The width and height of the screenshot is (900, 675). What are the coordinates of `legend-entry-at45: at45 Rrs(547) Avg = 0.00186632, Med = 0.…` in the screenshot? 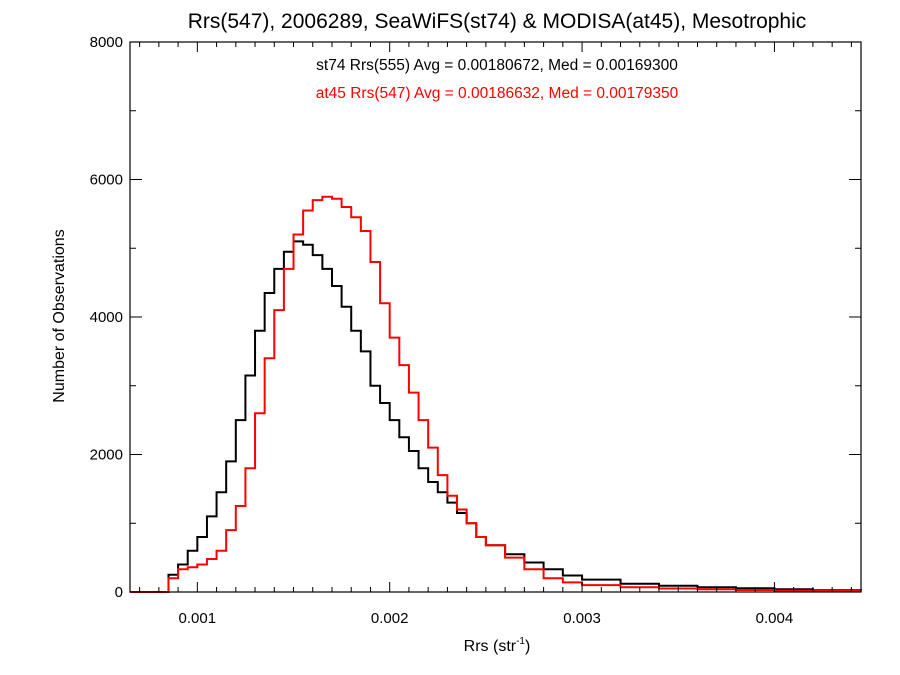 It's located at (497, 93).